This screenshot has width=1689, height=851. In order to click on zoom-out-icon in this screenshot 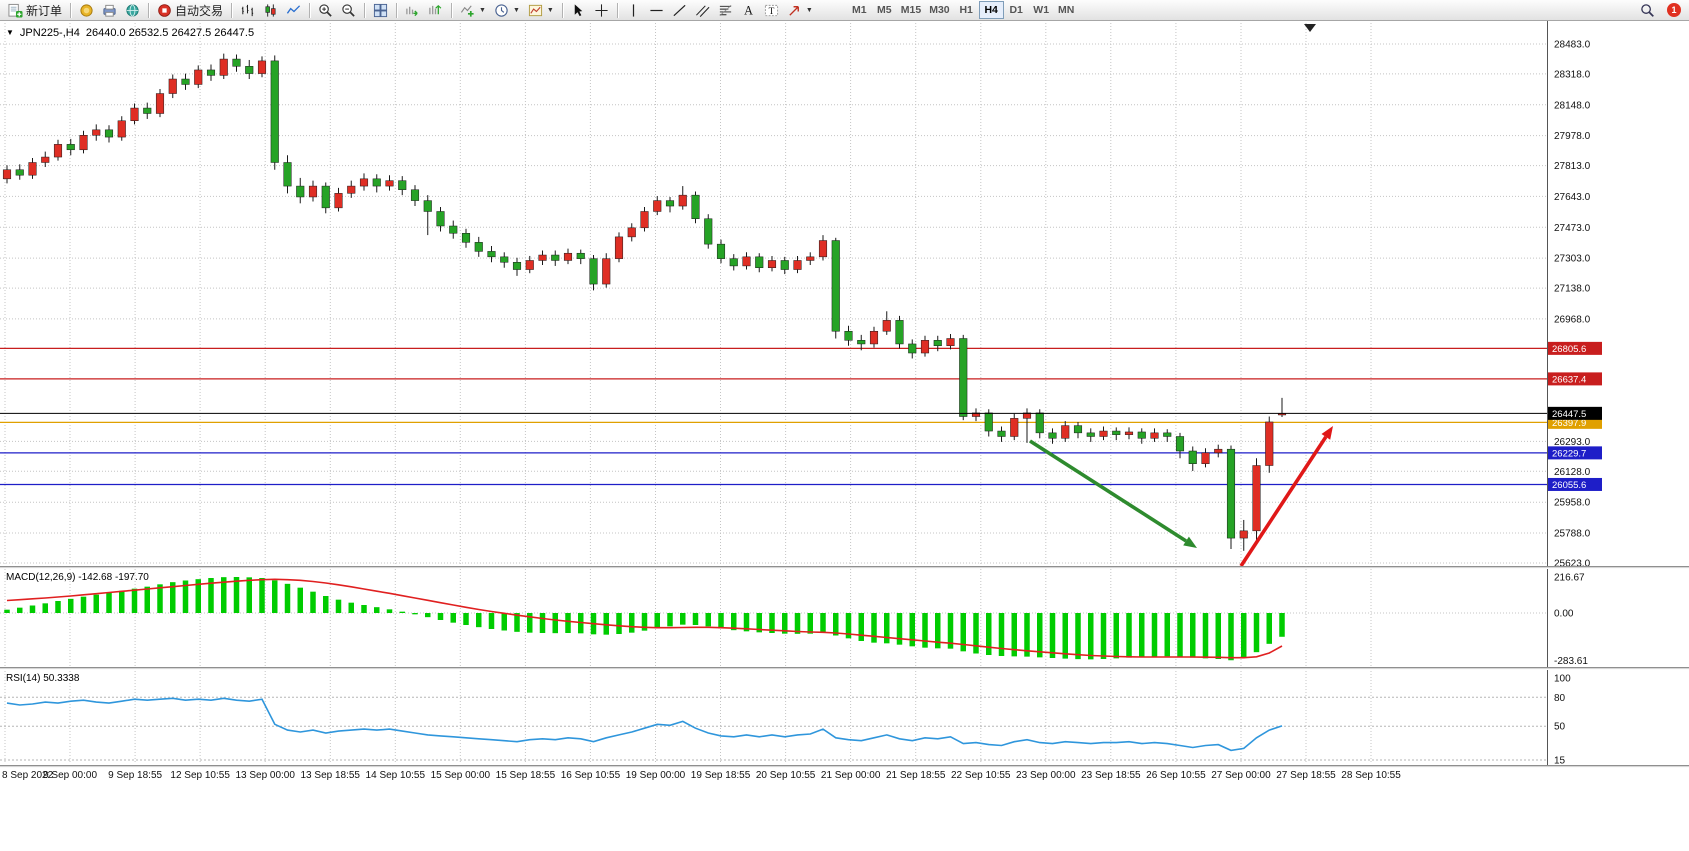, I will do `click(348, 10)`.